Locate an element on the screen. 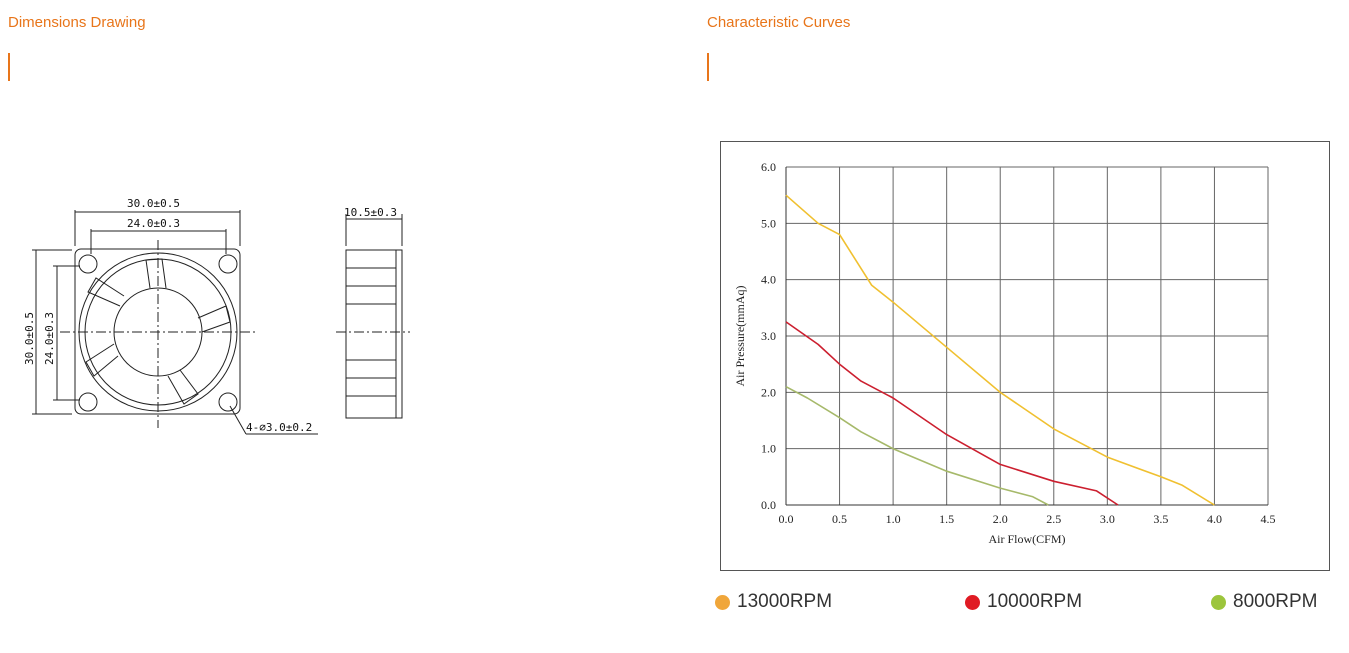 The width and height of the screenshot is (1349, 653). legend-item-13000rpm: 13000RPM is located at coordinates (773, 602).